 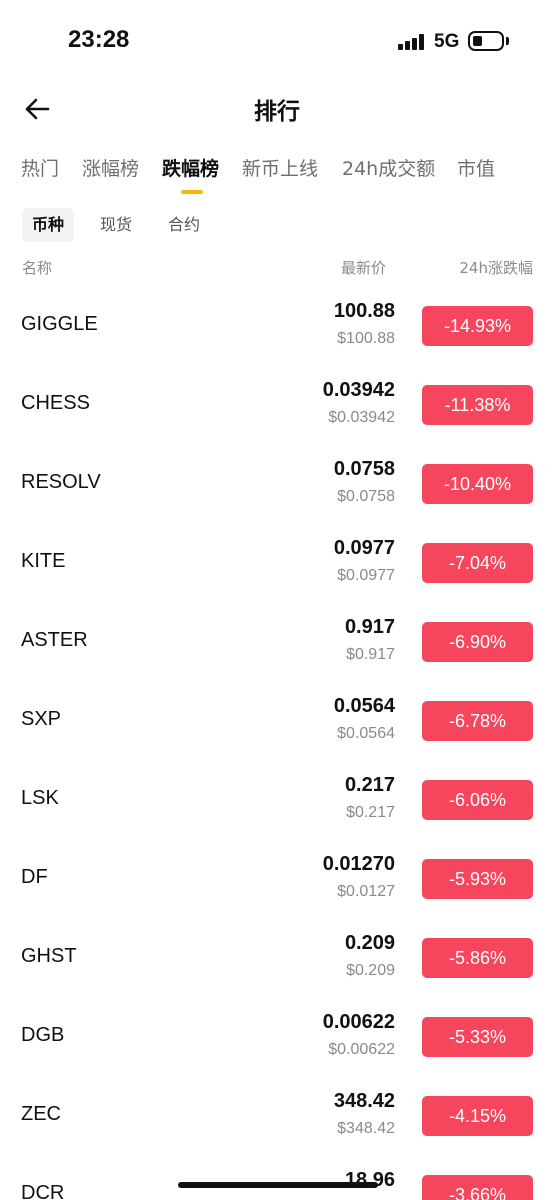 I want to click on tab-new-listings: 新币上线, so click(x=280, y=169).